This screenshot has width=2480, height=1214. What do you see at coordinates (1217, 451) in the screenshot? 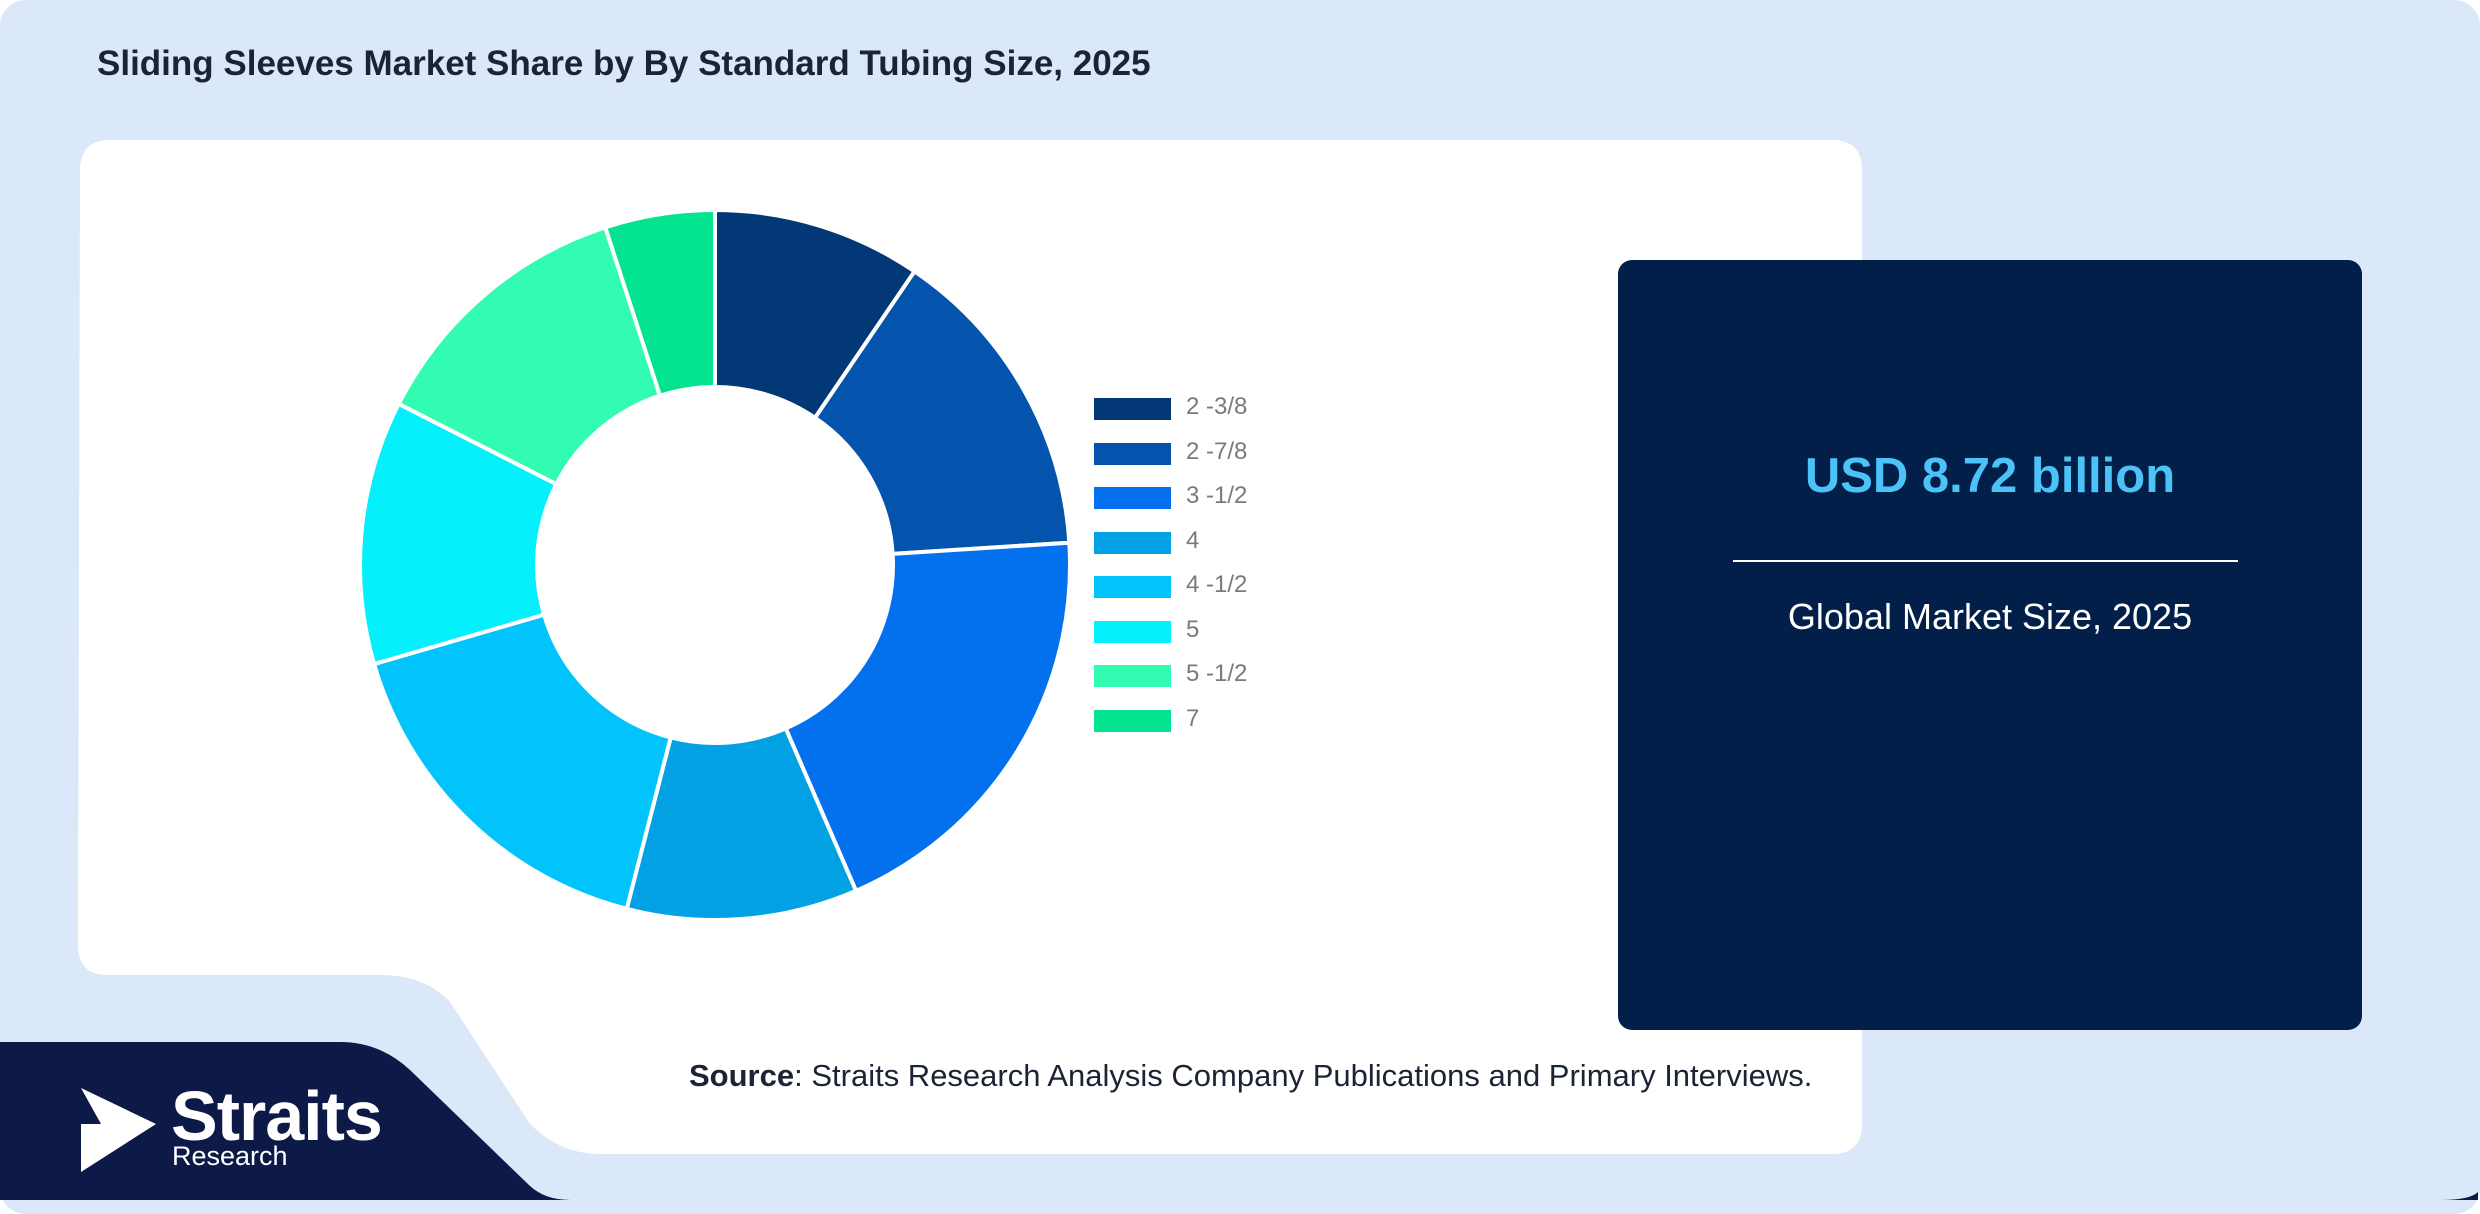
I see `legend-label: 2 -7/8` at bounding box center [1217, 451].